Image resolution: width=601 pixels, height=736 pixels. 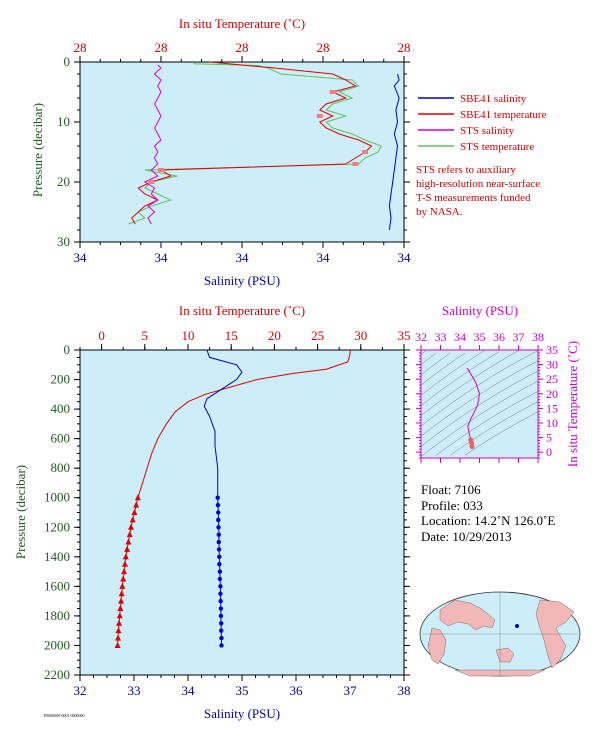 I want to click on legend-label: STS salinity, so click(x=487, y=131).